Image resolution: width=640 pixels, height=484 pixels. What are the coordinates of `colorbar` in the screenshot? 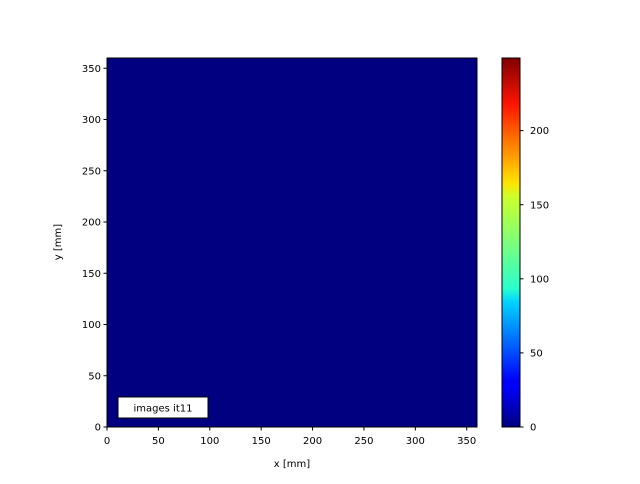 It's located at (511, 242).